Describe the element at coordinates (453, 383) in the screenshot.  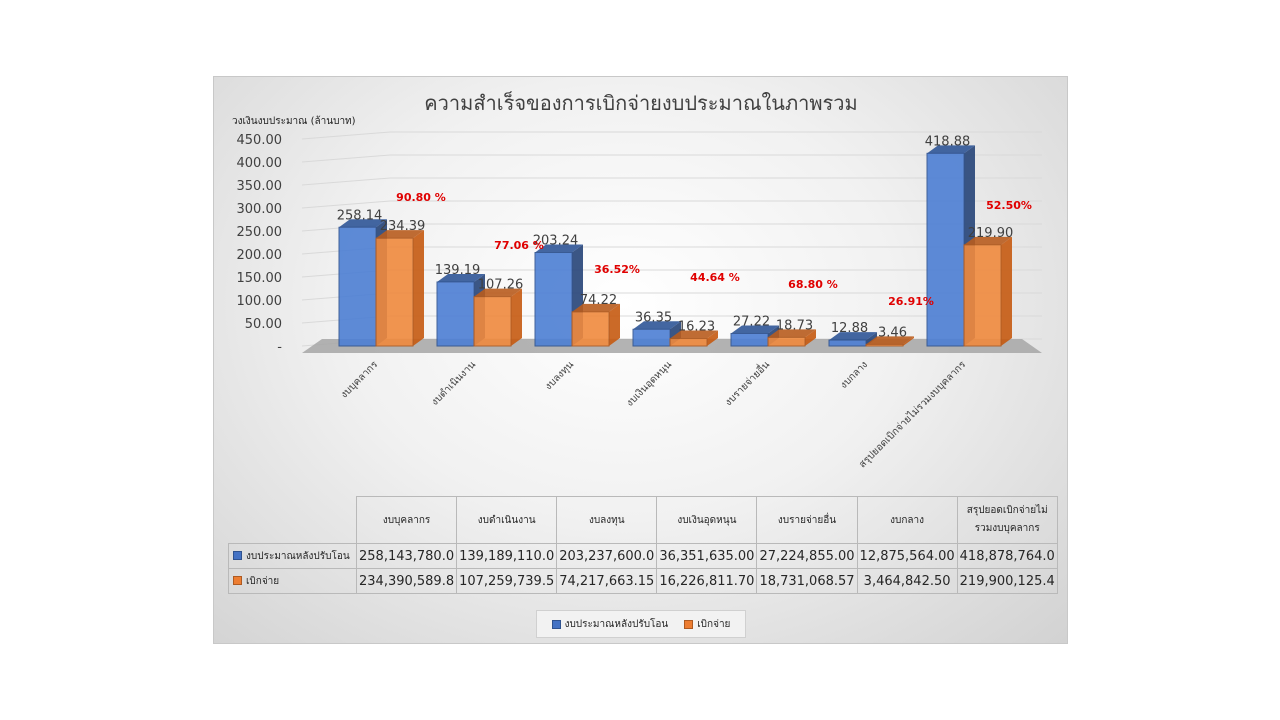
I see `category-label-1: งบดำเนินงาน` at that location.